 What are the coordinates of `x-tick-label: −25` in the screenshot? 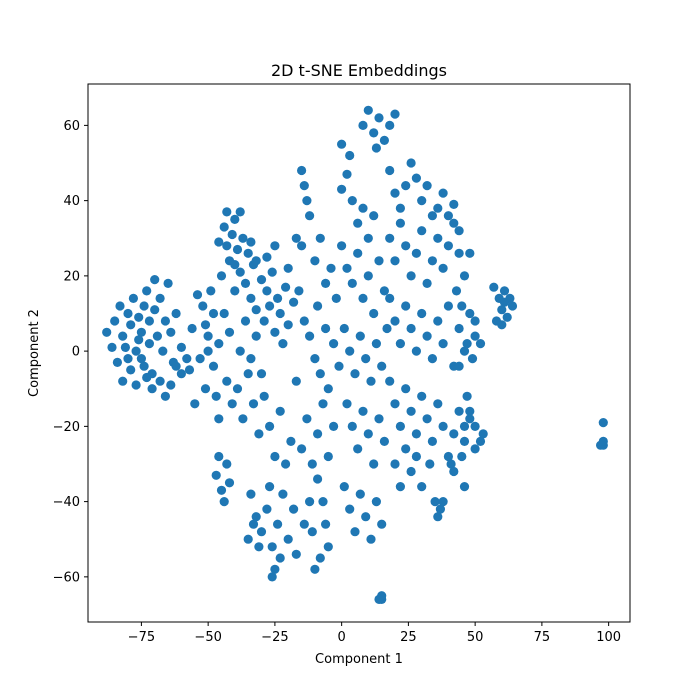 It's located at (274, 637).